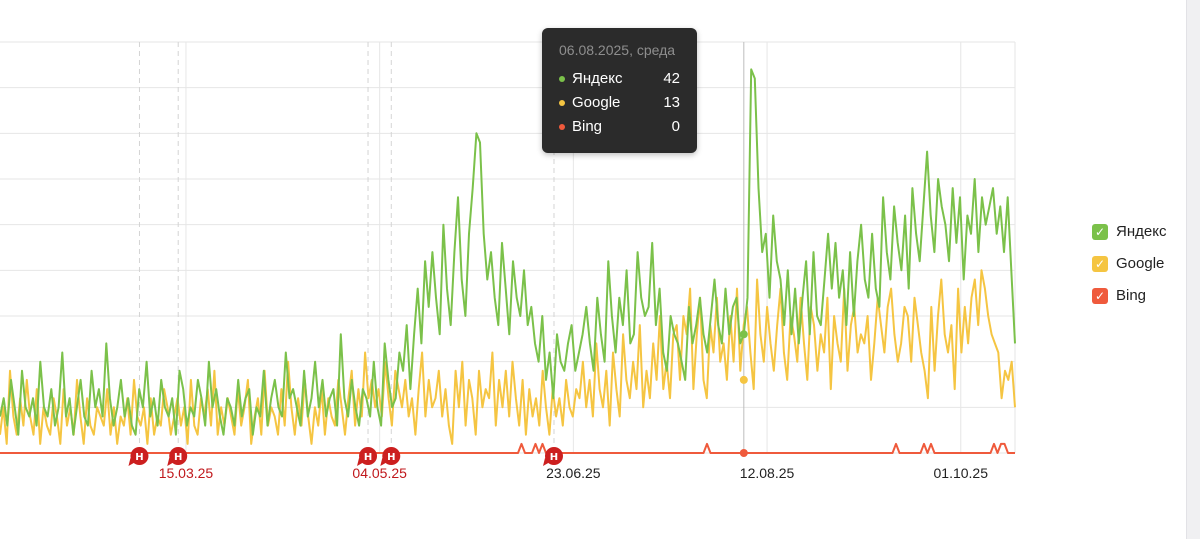 This screenshot has width=1200, height=539. What do you see at coordinates (597, 78) in the screenshot?
I see `tooltip-series-name: Яндекс` at bounding box center [597, 78].